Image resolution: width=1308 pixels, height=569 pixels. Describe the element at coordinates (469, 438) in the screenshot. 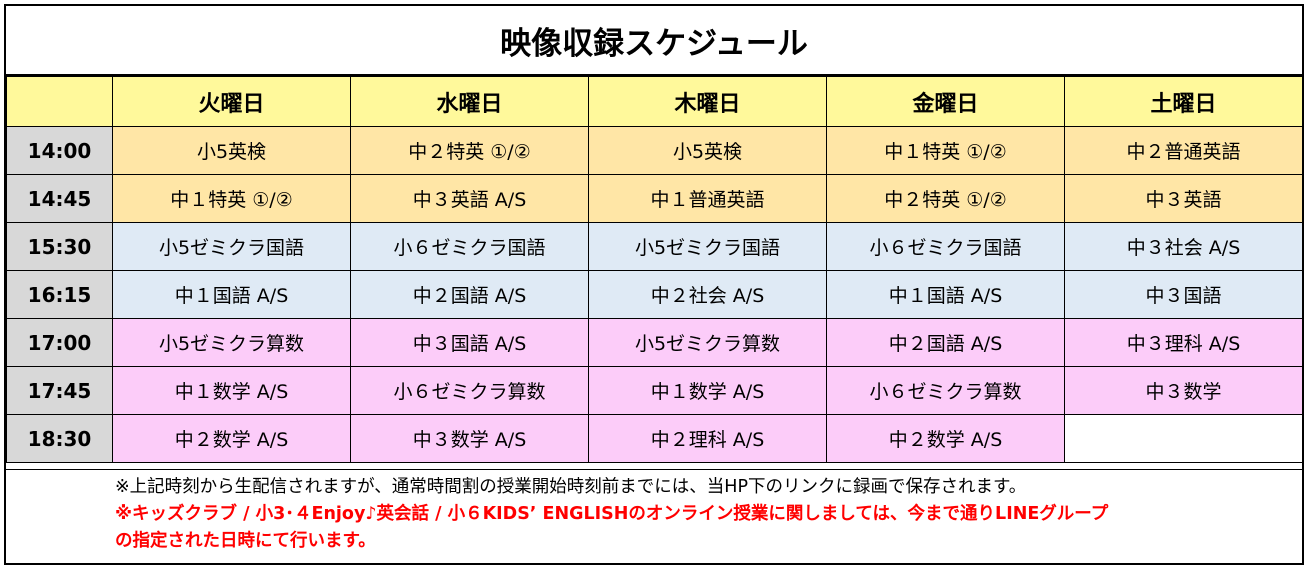

I see `class-cell: 中３数学 A/S` at that location.